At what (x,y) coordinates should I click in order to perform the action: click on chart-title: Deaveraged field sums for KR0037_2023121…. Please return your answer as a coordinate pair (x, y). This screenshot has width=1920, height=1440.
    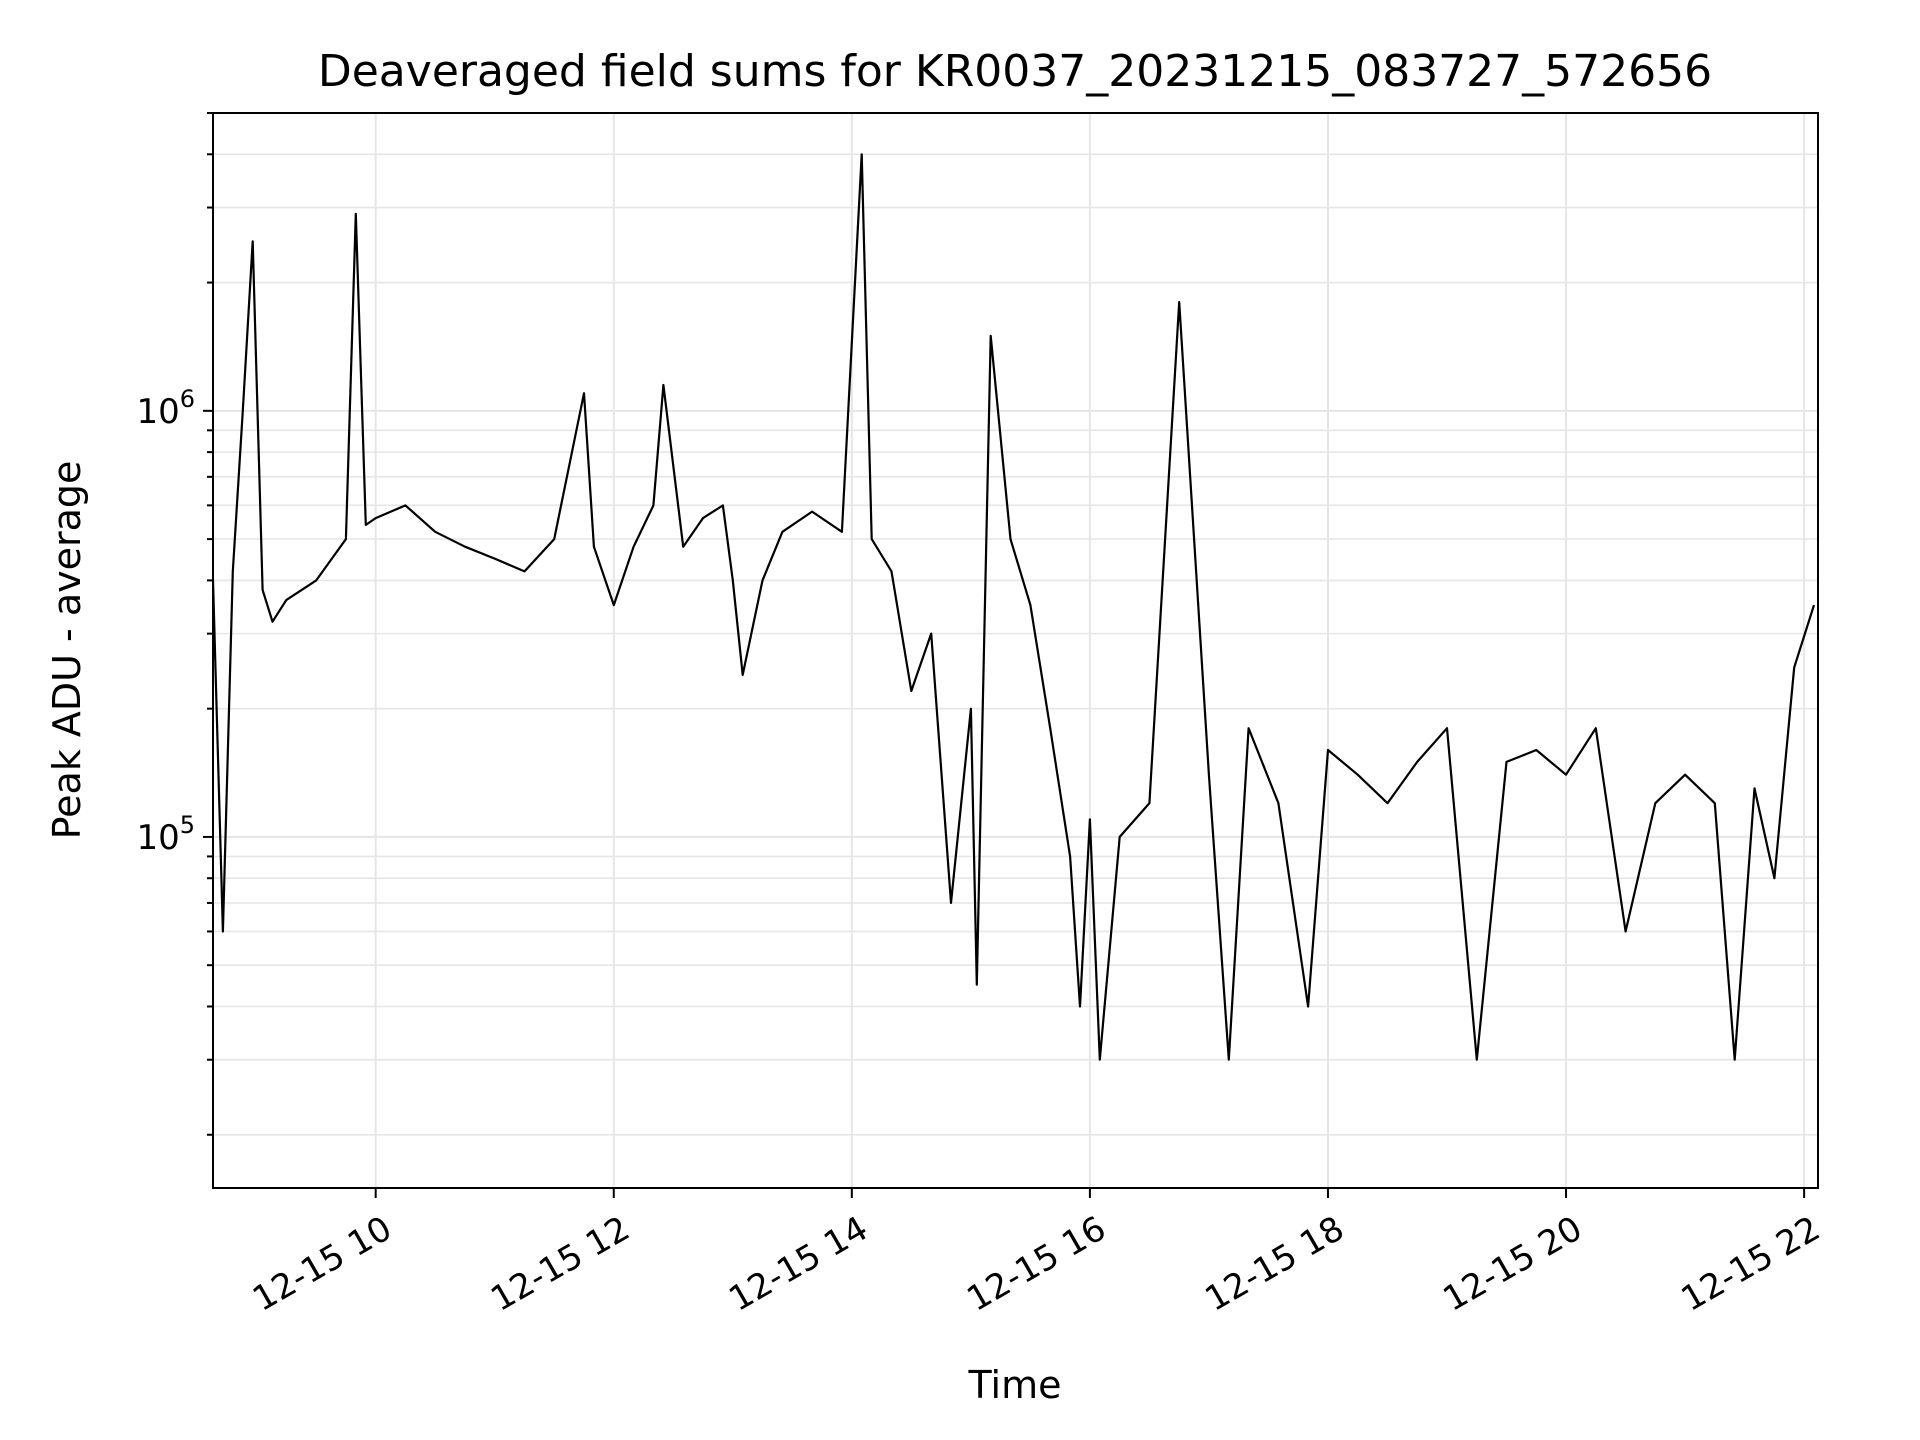
    Looking at the image, I should click on (1015, 71).